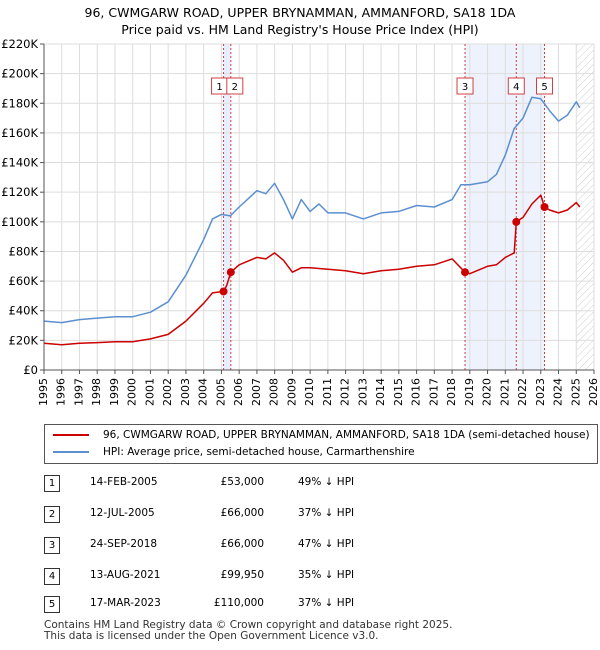 This screenshot has width=600, height=650. I want to click on x-tick-label: 2021, so click(504, 392).